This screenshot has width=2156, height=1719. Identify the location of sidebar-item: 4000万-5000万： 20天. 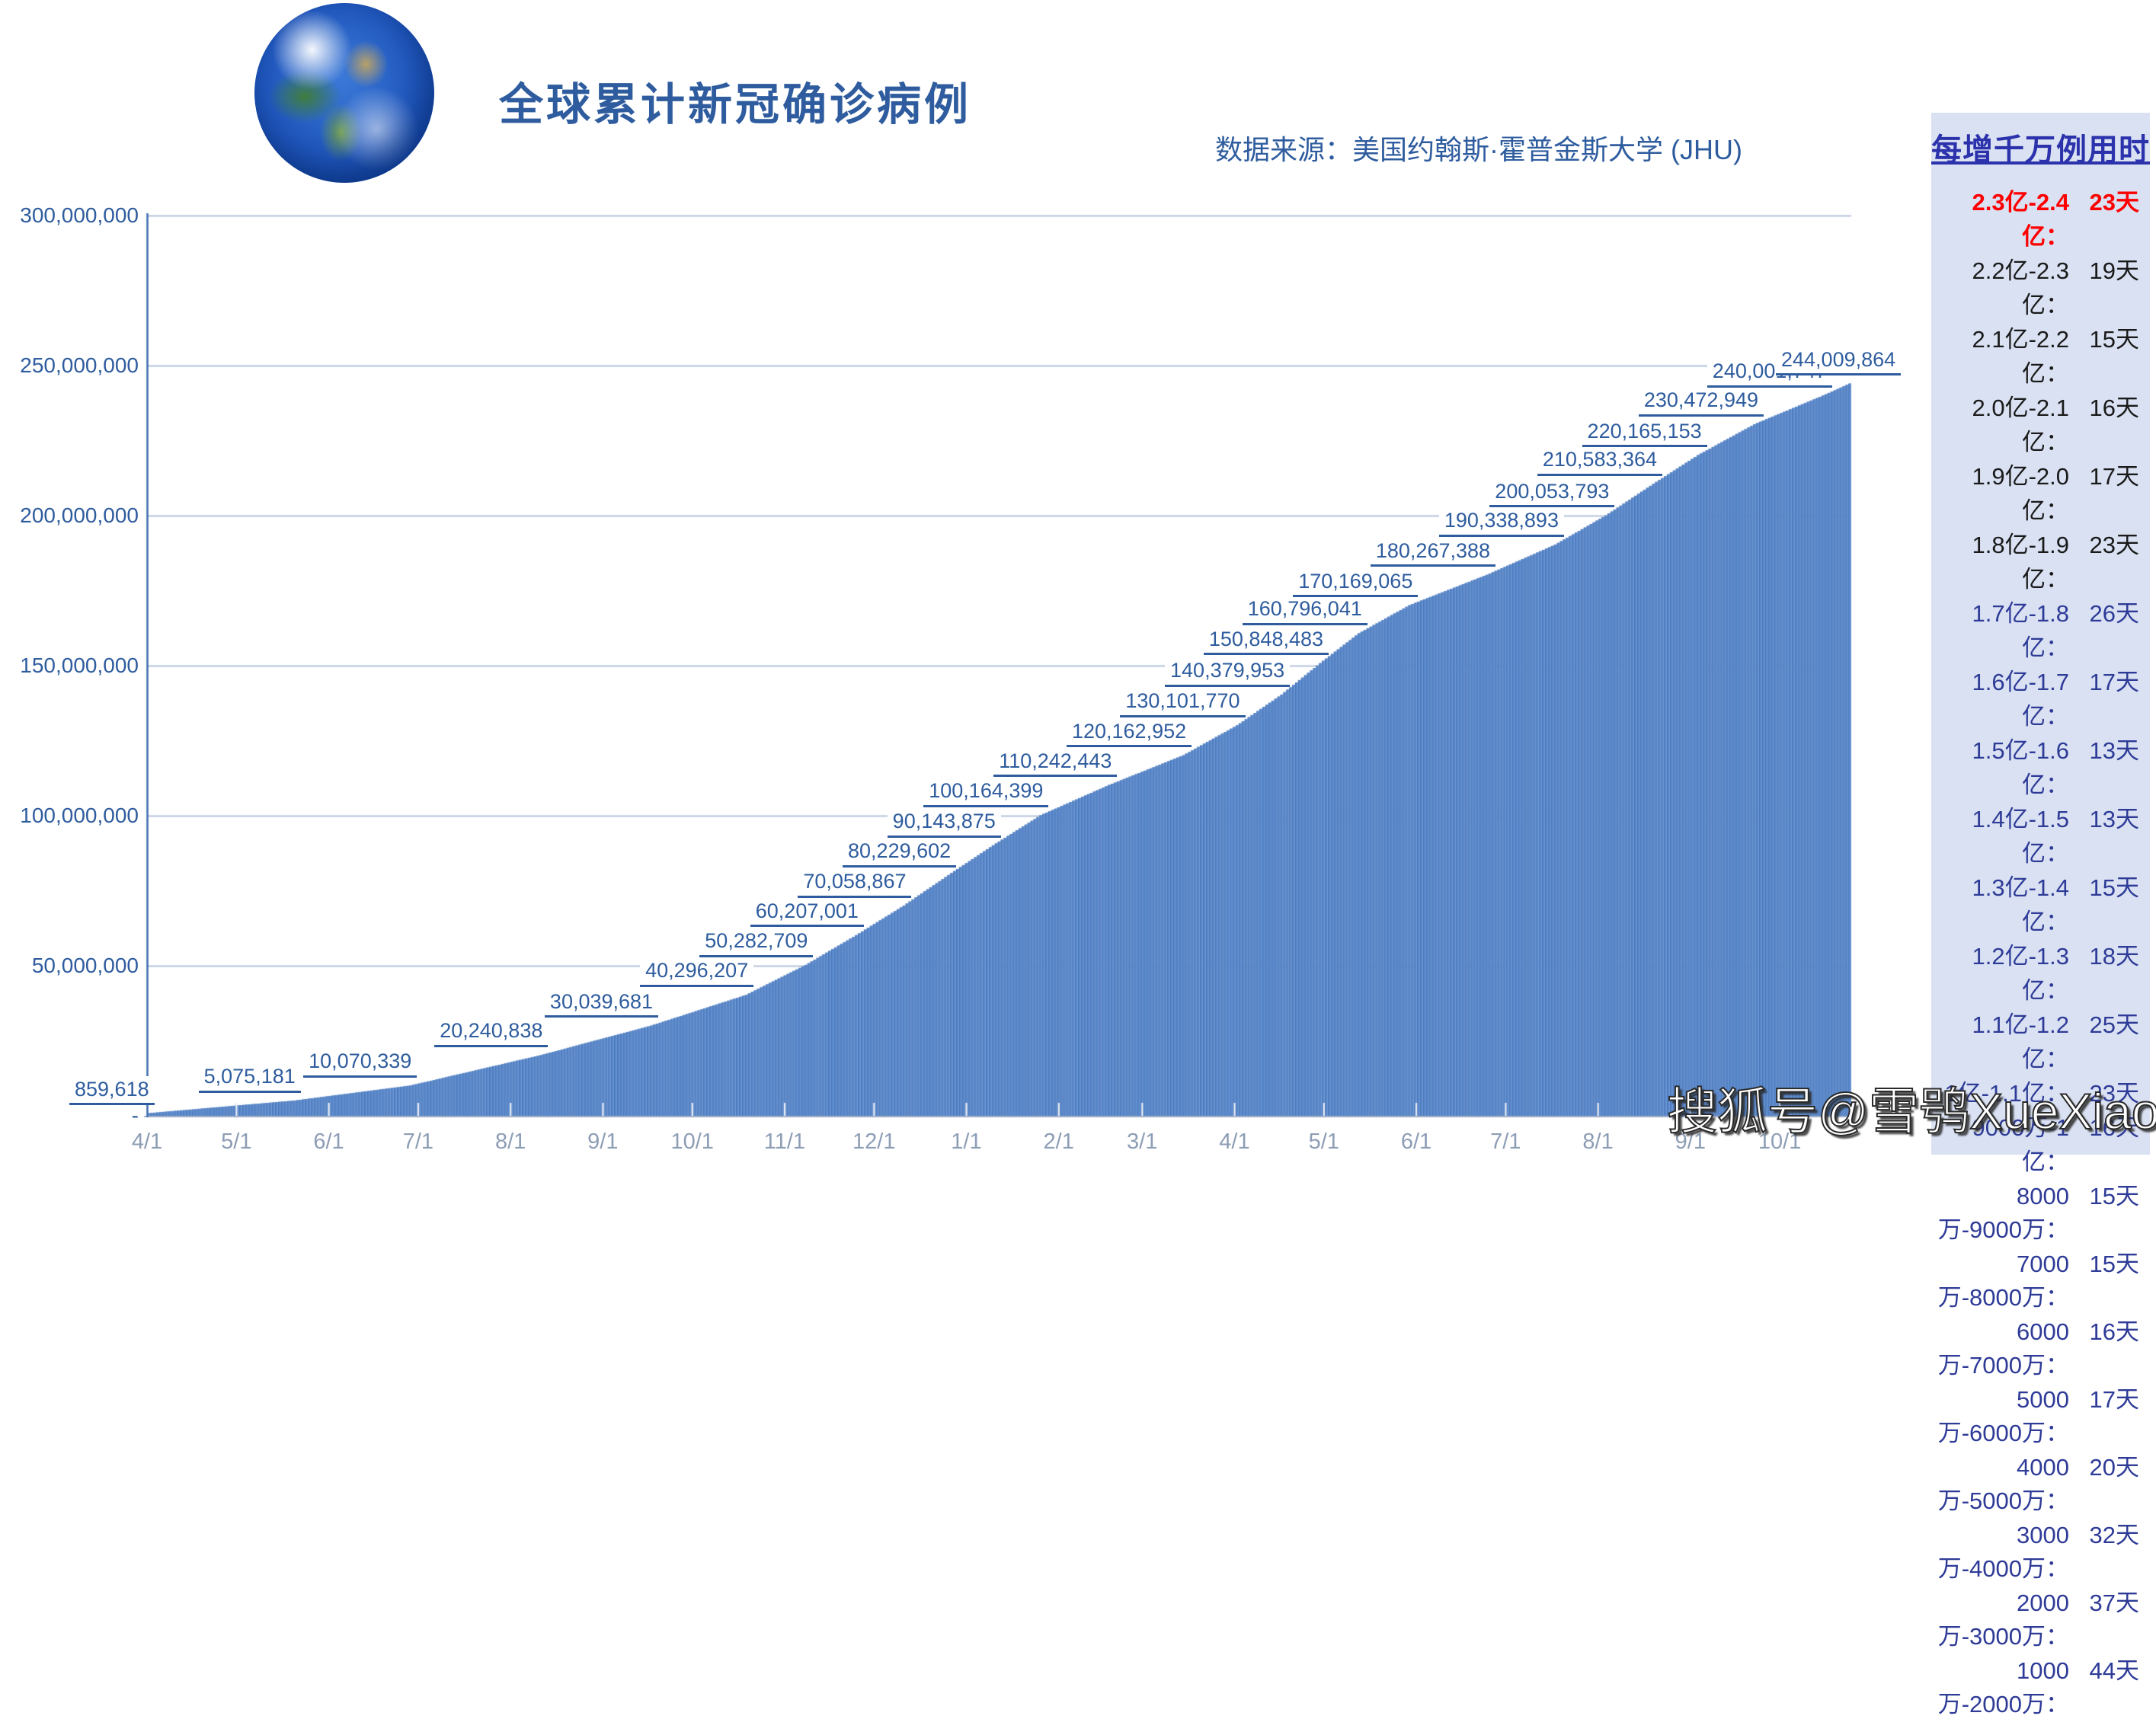
(2037, 1482).